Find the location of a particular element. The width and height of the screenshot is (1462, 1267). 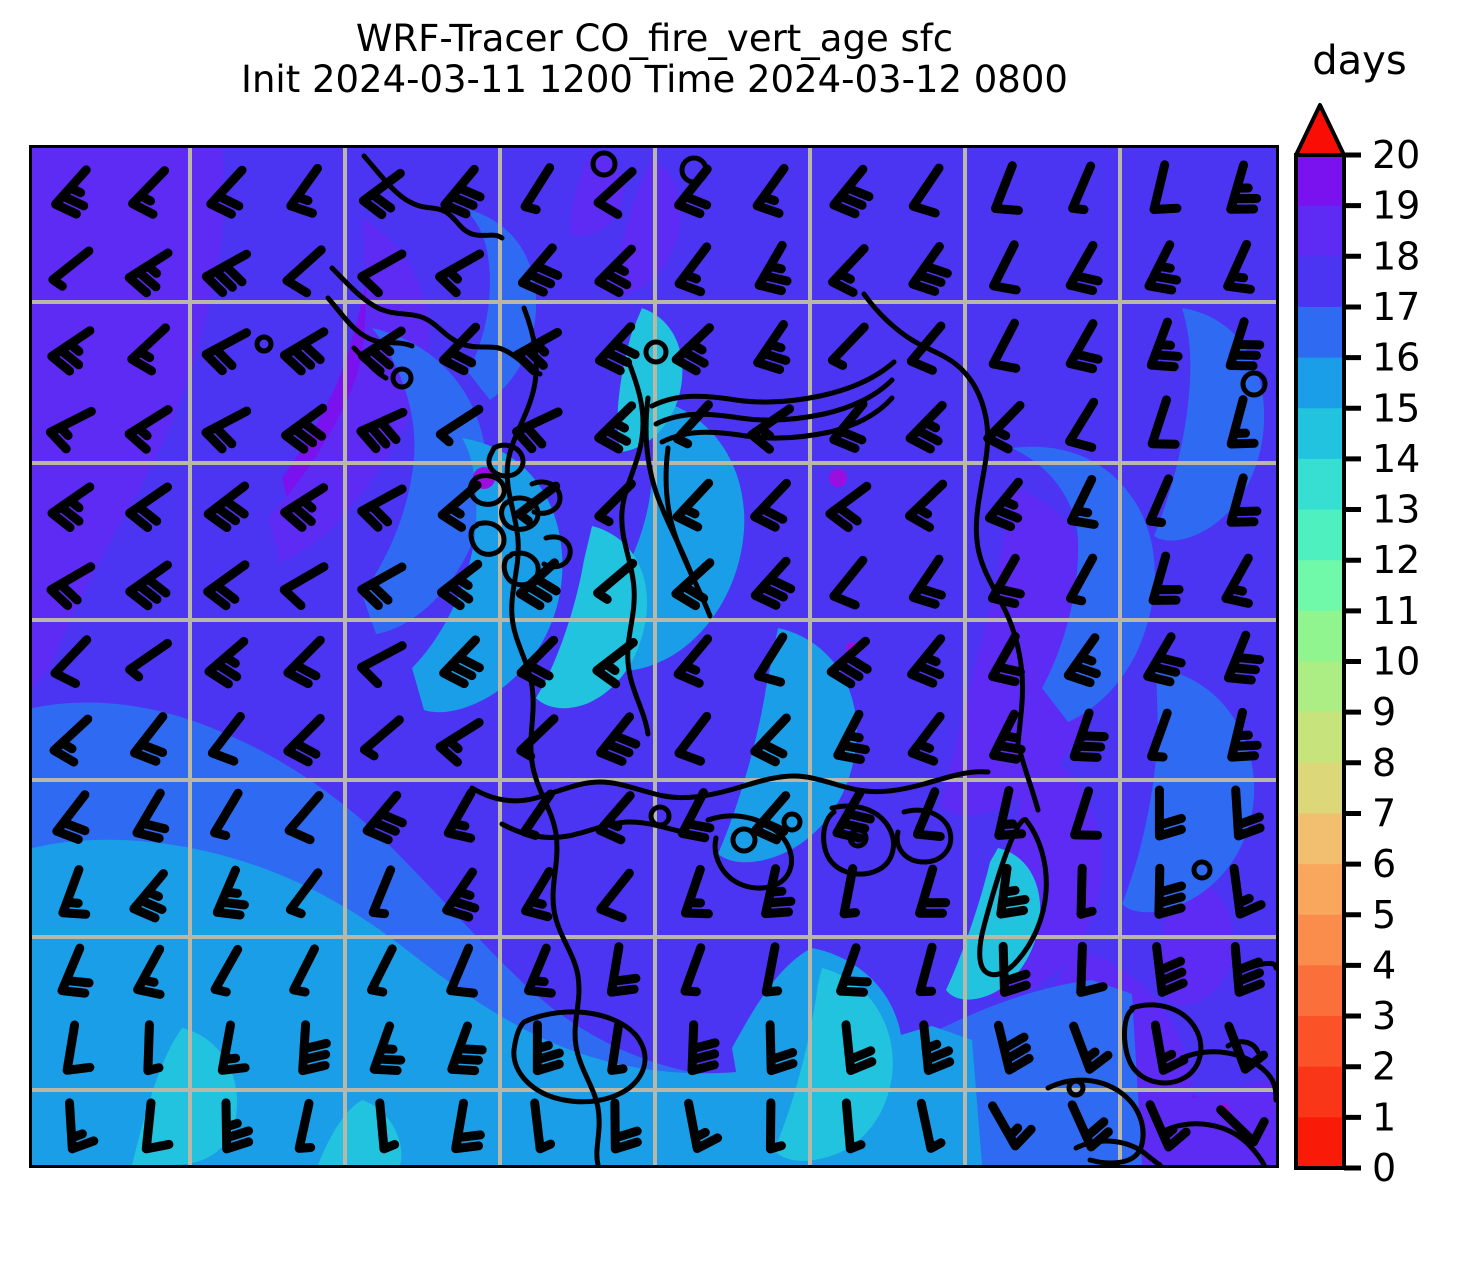

colorbar-tick-label: 12 is located at coordinates (1396, 560).